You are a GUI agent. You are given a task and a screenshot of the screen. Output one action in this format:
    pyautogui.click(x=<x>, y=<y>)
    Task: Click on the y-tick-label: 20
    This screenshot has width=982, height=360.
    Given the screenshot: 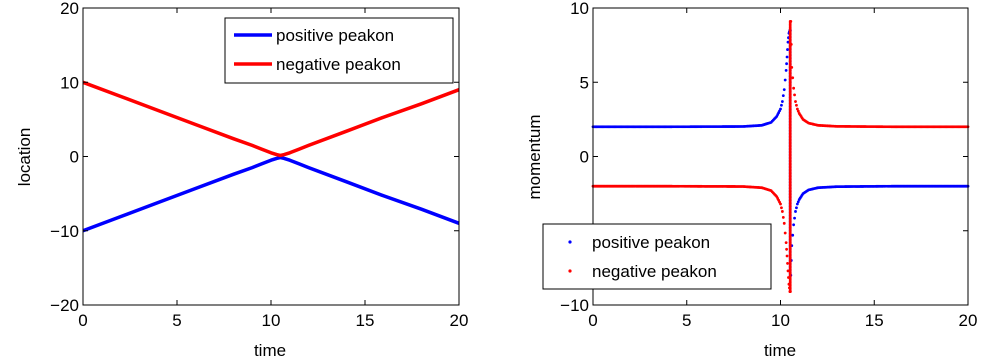 What is the action you would take?
    pyautogui.click(x=69, y=9)
    